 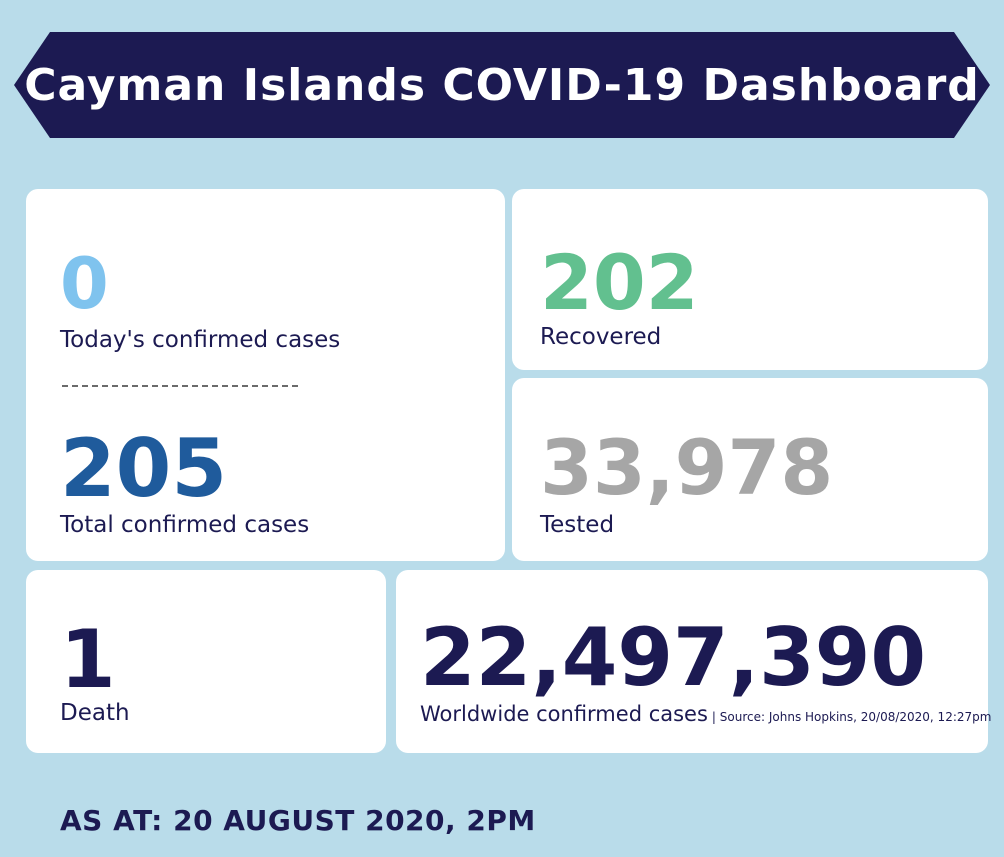 What do you see at coordinates (95, 713) in the screenshot?
I see `death-label: Death` at bounding box center [95, 713].